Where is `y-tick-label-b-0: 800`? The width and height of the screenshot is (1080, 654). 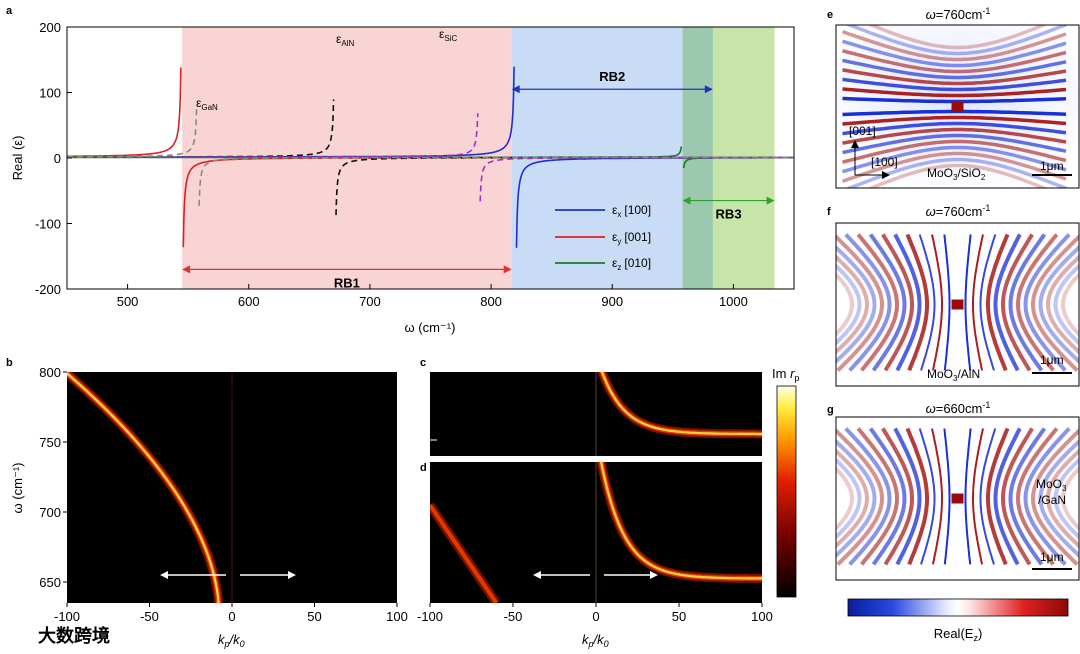
y-tick-label-b-0: 800 is located at coordinates (50, 372).